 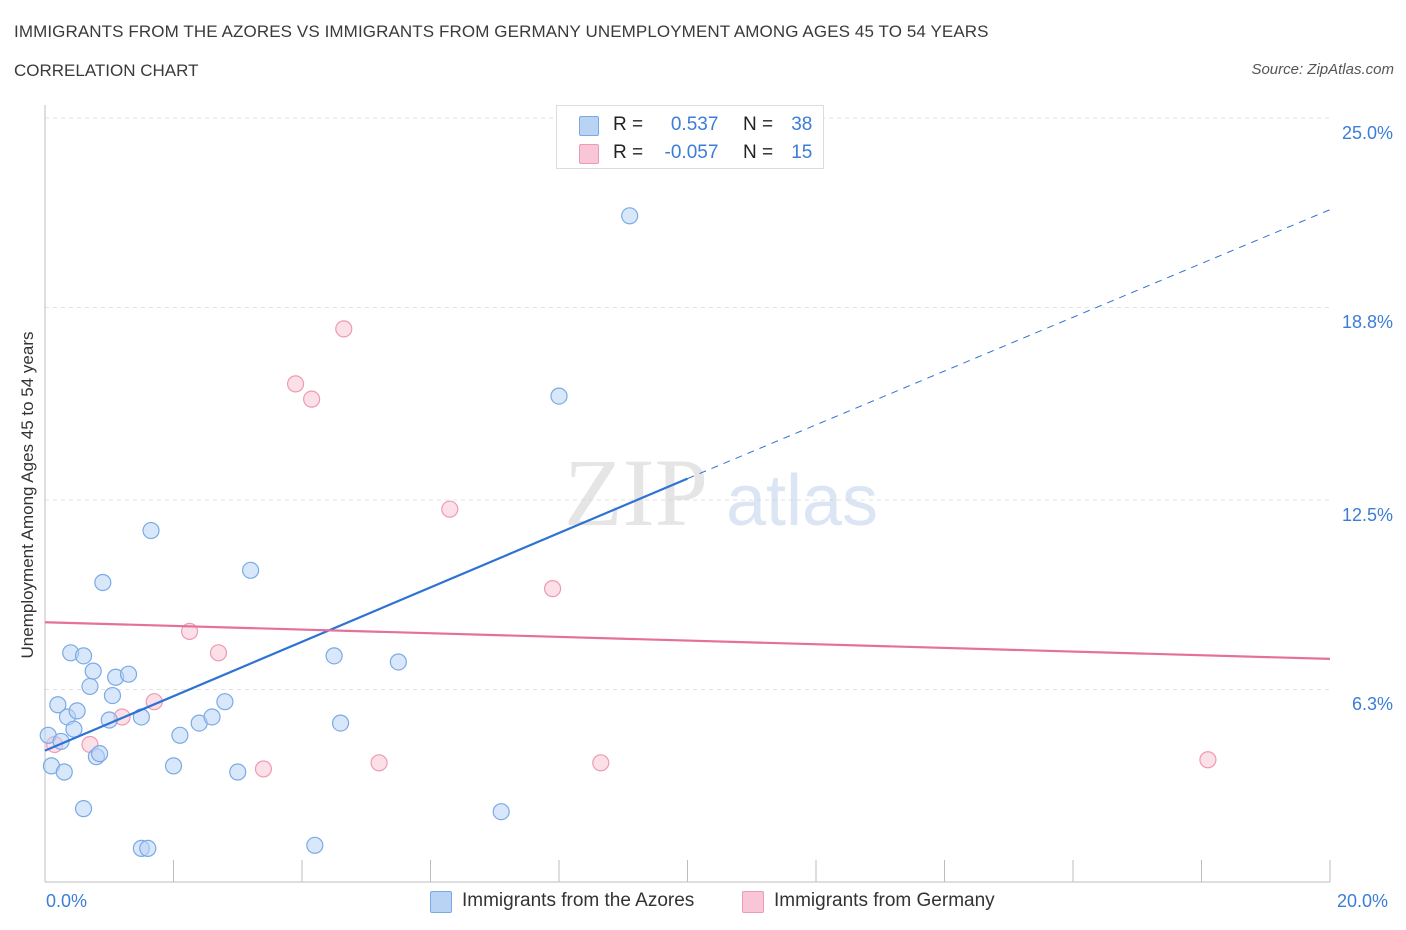 I want to click on watermark: ZIP atlas, so click(x=721, y=492).